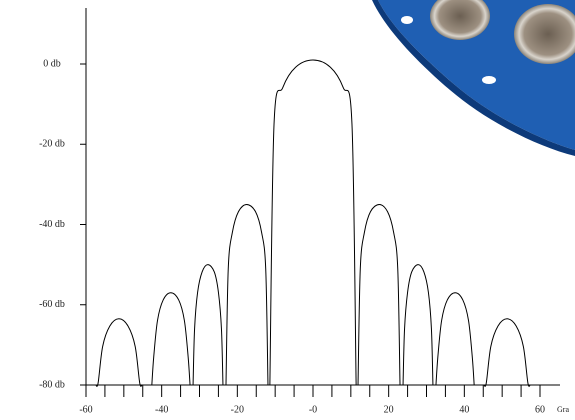 Image resolution: width=575 pixels, height=420 pixels. I want to click on y-tick-label: -40 db, so click(52, 224).